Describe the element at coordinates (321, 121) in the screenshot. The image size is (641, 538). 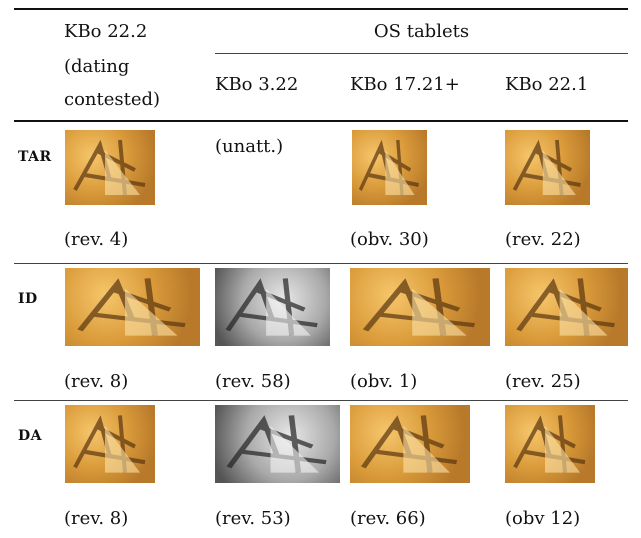
I see `header-rule` at that location.